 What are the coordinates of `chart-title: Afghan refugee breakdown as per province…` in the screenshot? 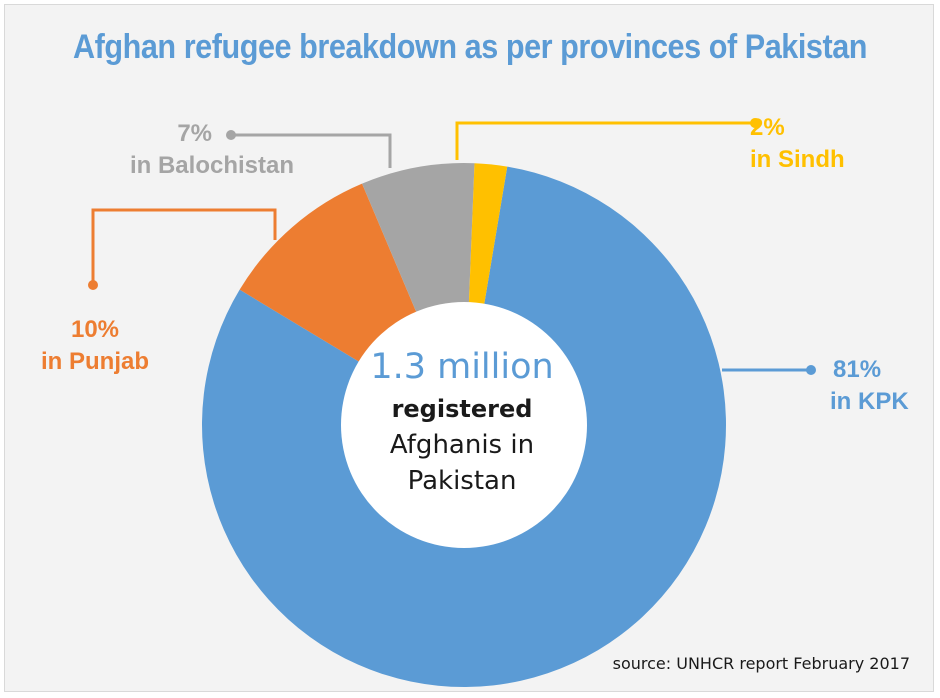 It's located at (470, 47).